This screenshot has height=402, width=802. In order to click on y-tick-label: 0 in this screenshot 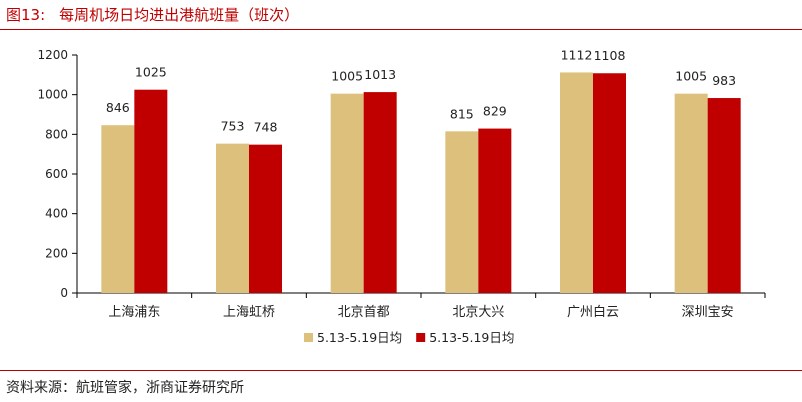, I will do `click(64, 293)`.